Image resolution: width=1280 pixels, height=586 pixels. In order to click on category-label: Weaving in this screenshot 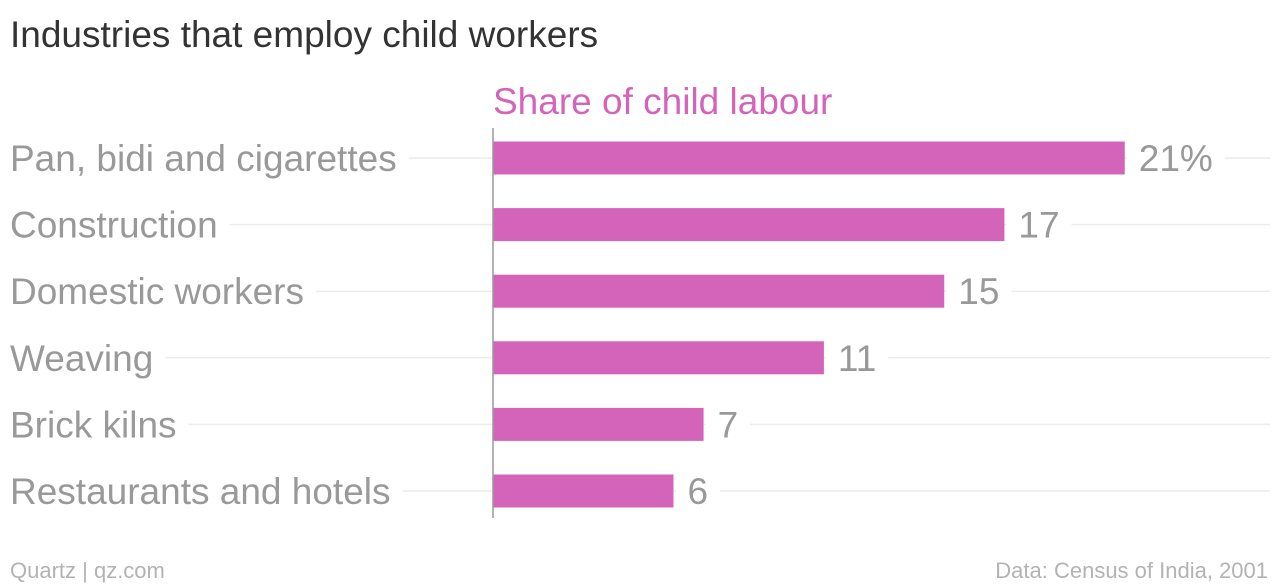, I will do `click(81, 358)`.